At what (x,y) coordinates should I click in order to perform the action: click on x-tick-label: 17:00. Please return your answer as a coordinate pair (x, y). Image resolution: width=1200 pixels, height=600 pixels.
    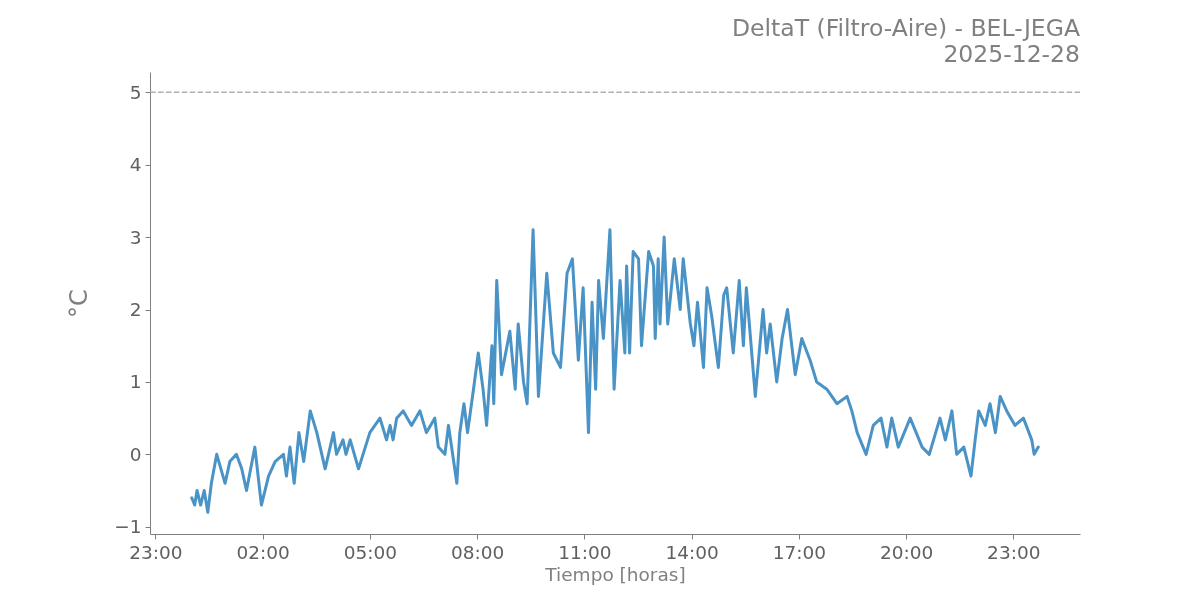
    Looking at the image, I should click on (799, 552).